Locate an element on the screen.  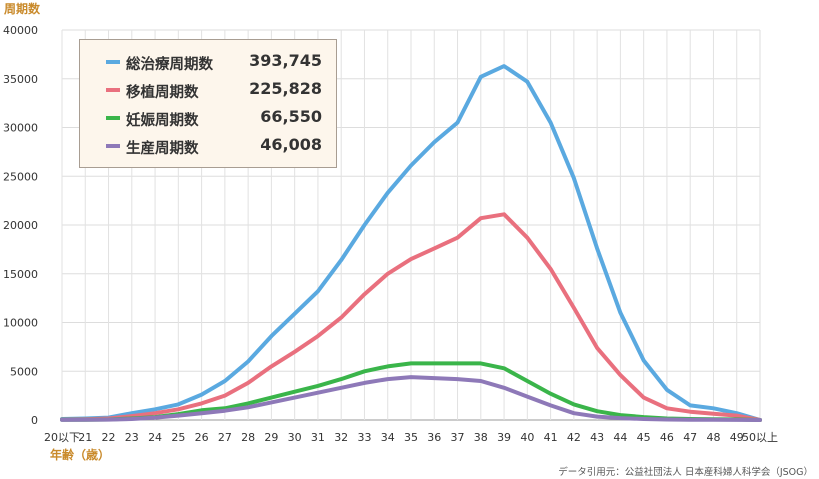
legend-swatch-total is located at coordinates (113, 62).